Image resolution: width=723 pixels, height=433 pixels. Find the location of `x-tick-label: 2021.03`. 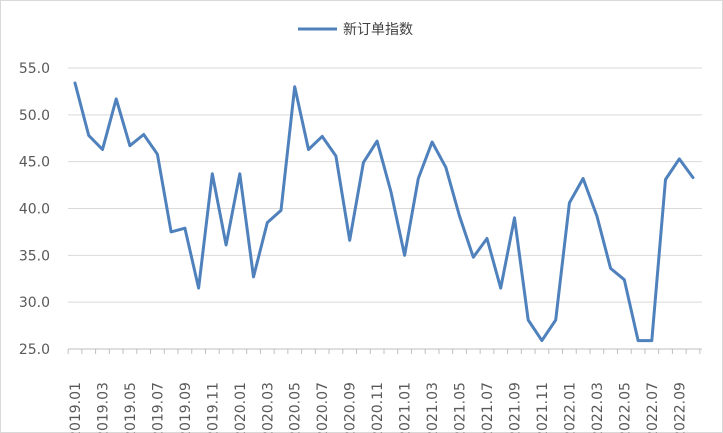

x-tick-label: 2021.03 is located at coordinates (433, 407).